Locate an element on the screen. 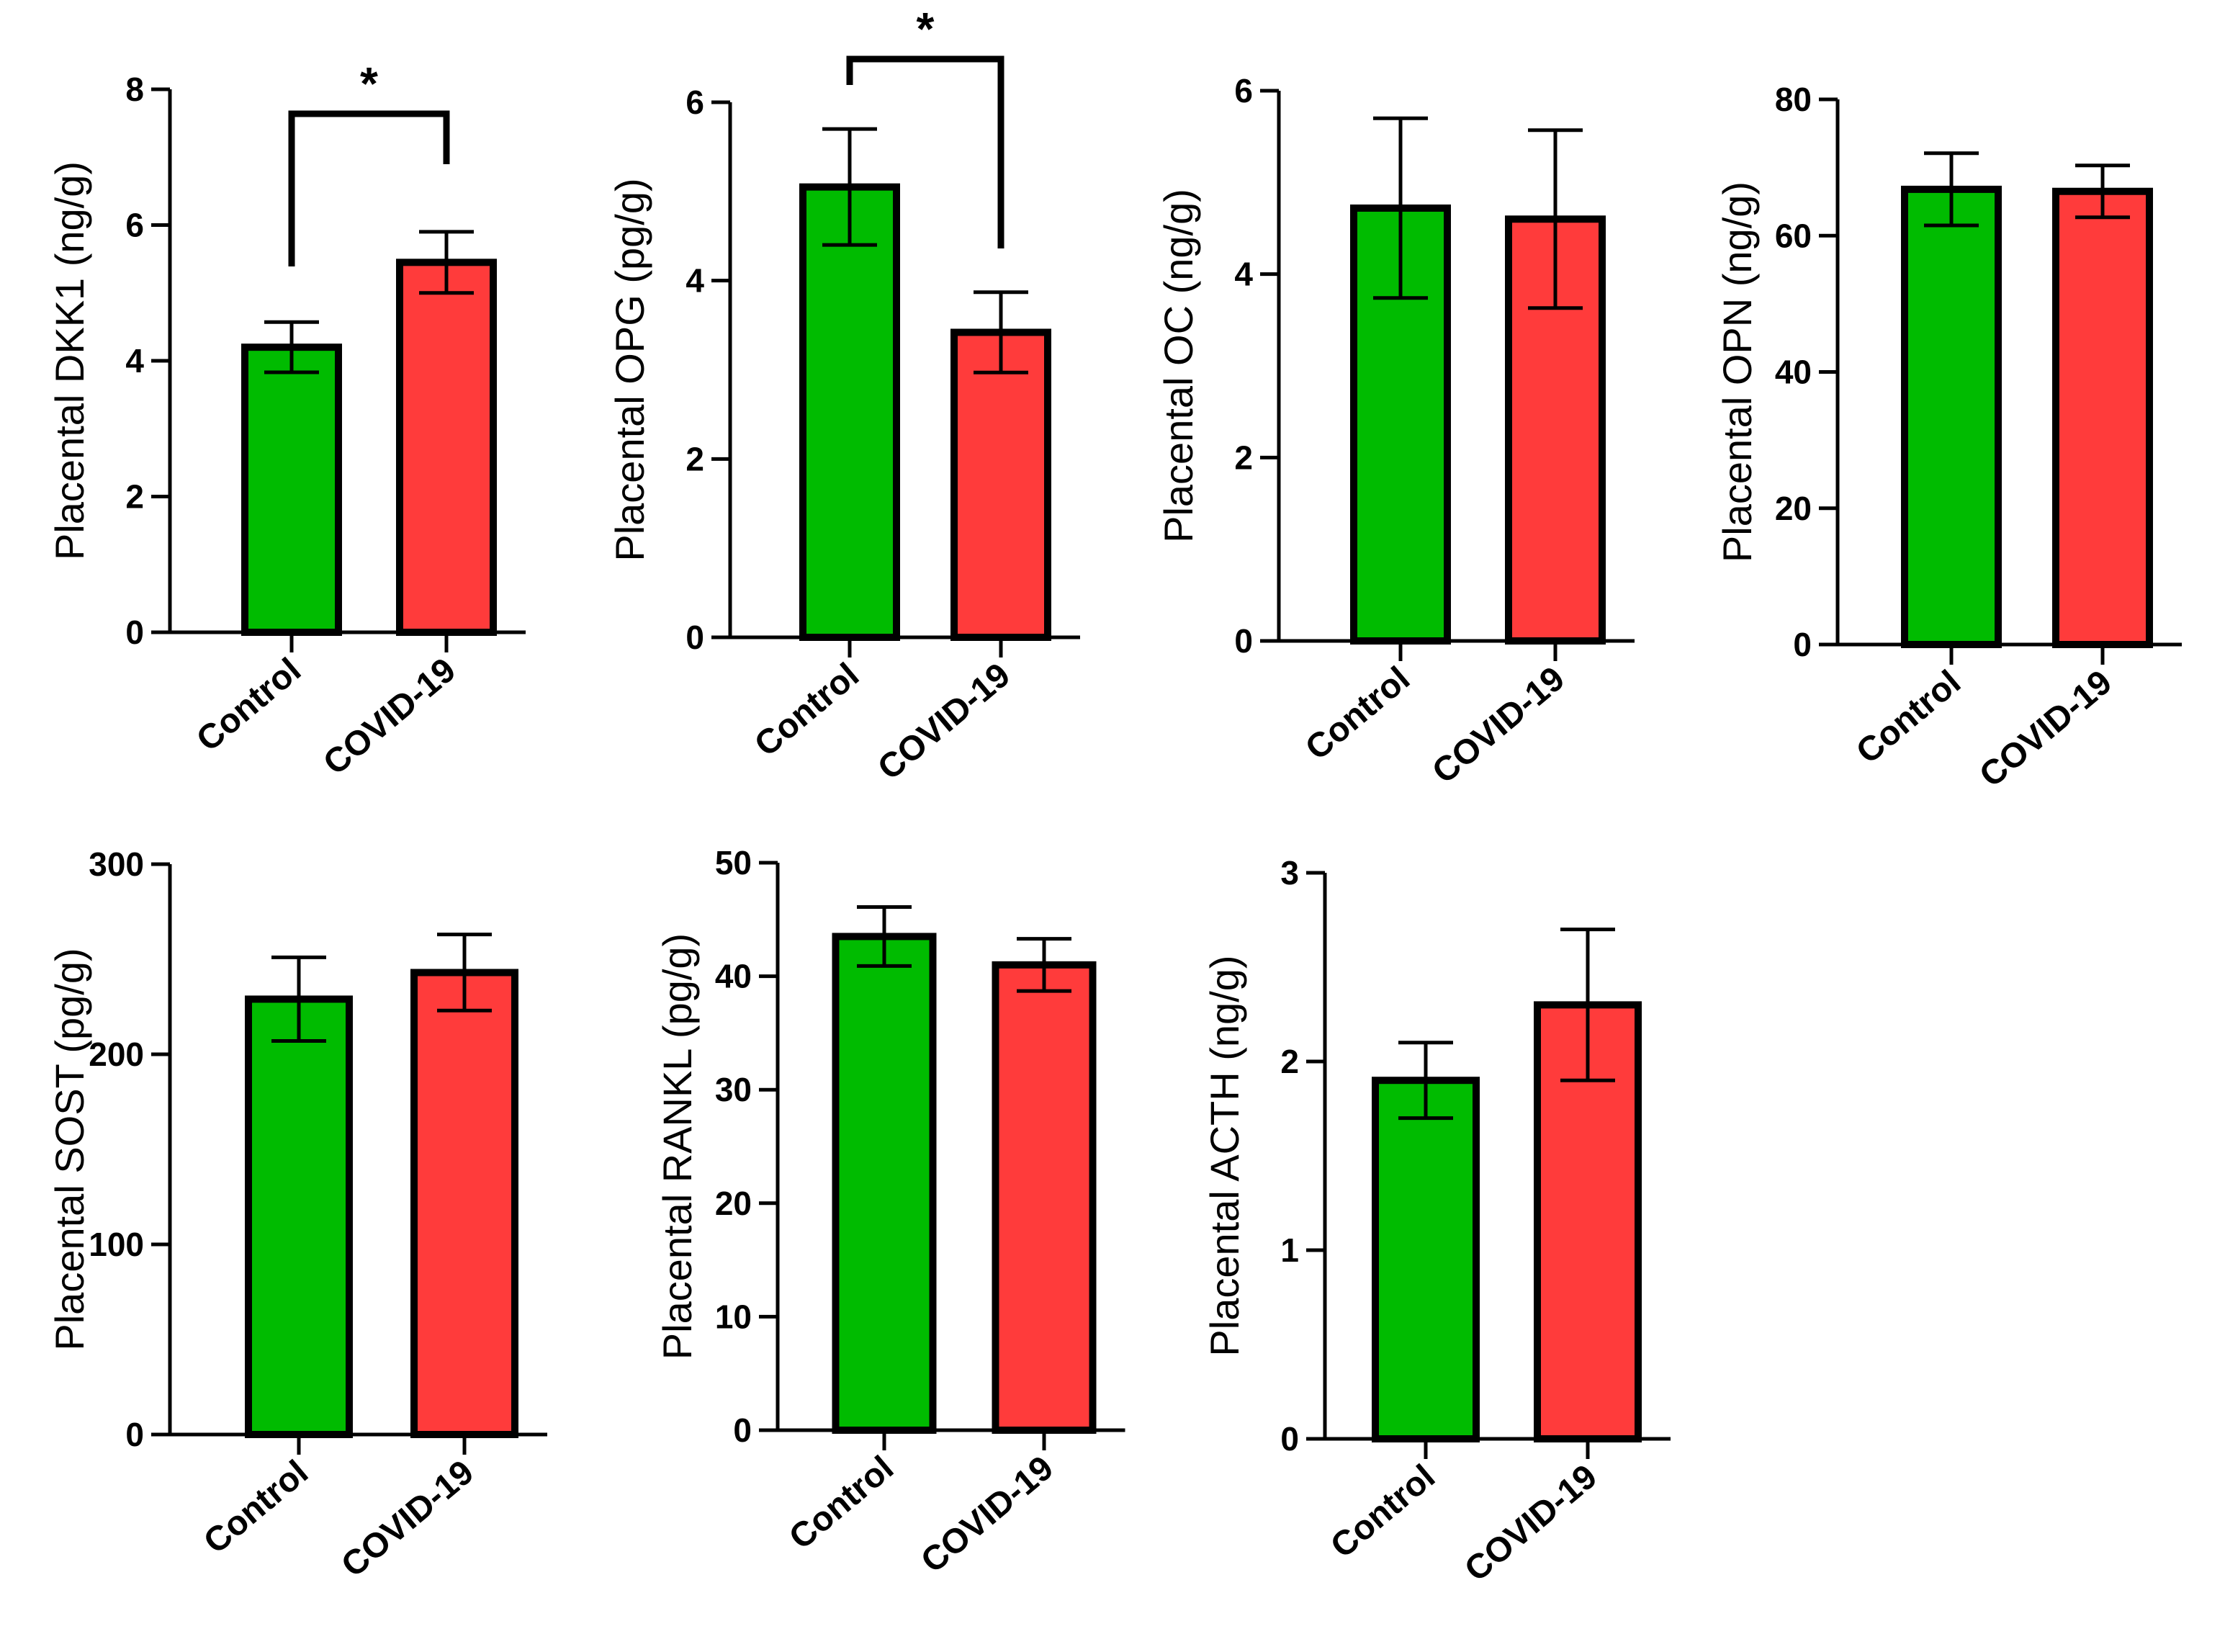  acth-category-label-covid19: COVID-19 is located at coordinates (1530, 1523).